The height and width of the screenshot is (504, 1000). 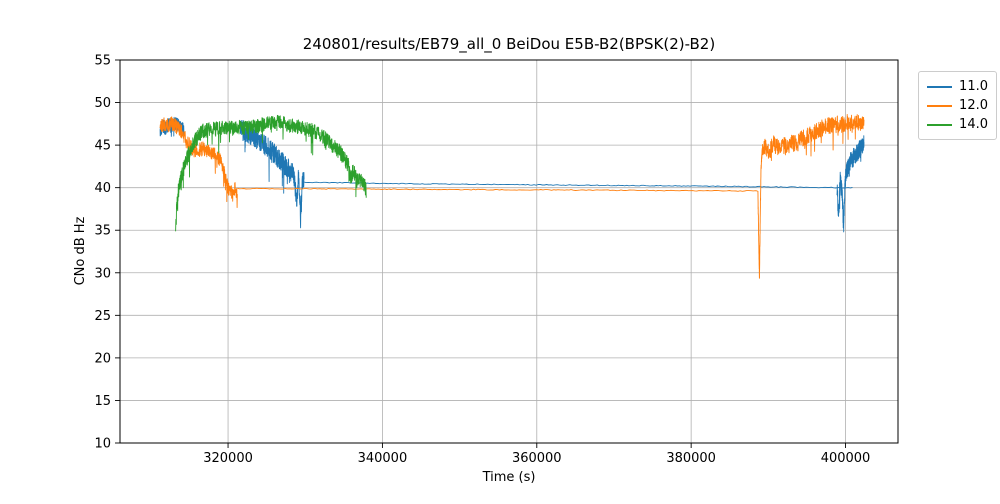 I want to click on x-tick-label: 320000, so click(x=228, y=458).